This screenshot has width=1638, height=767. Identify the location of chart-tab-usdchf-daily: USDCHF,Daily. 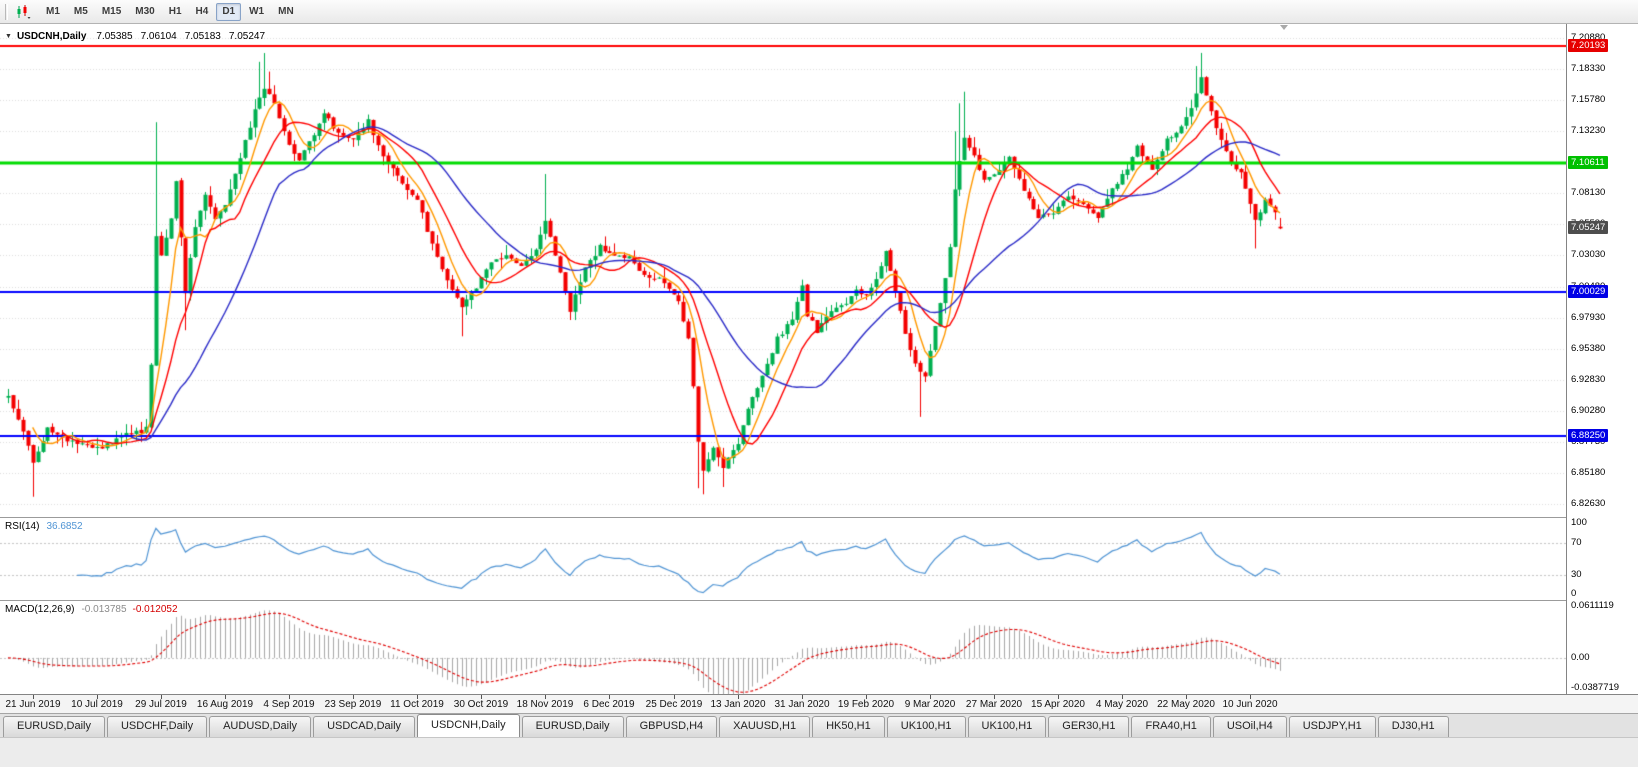
(157, 726).